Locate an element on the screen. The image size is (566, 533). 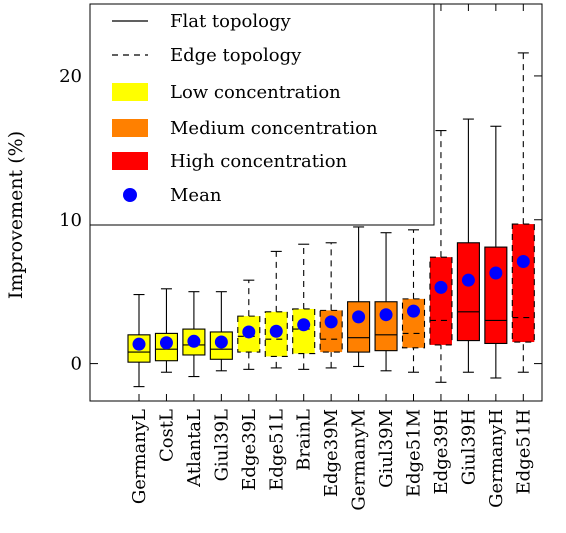
legend-entry: Medium concentration is located at coordinates (245, 128).